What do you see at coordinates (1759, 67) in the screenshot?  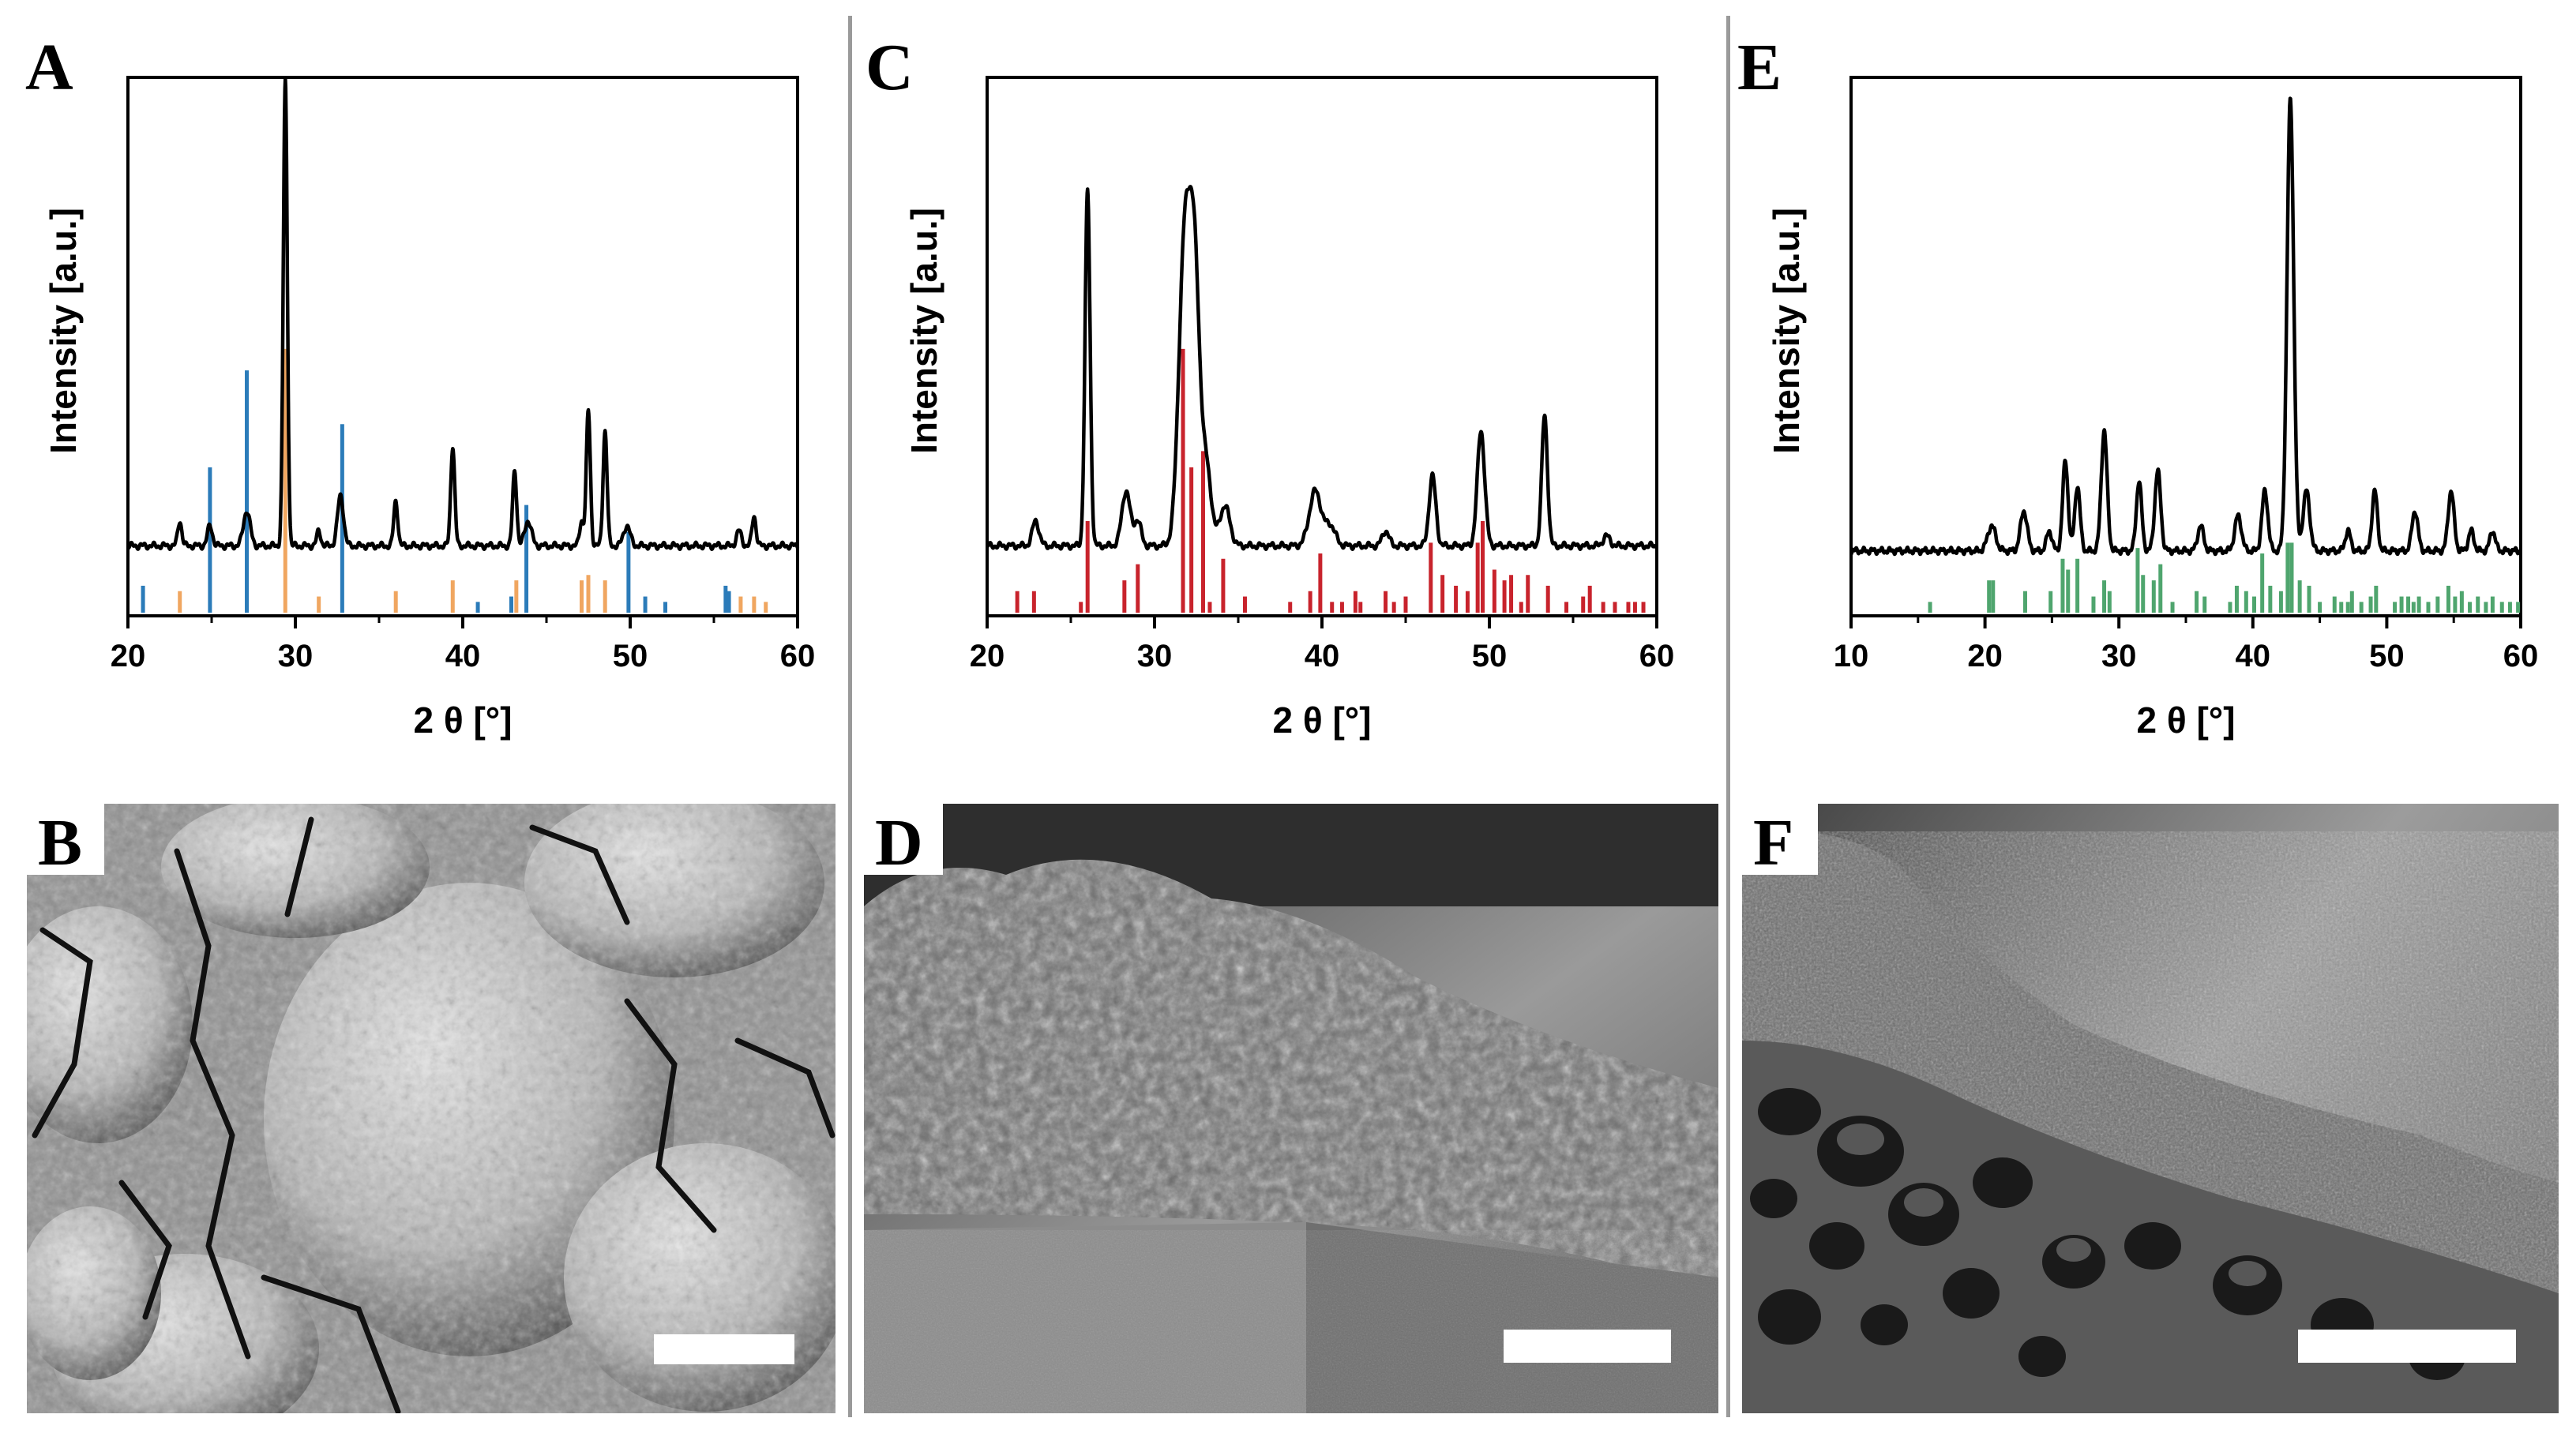 I see `panel-label-e: E` at bounding box center [1759, 67].